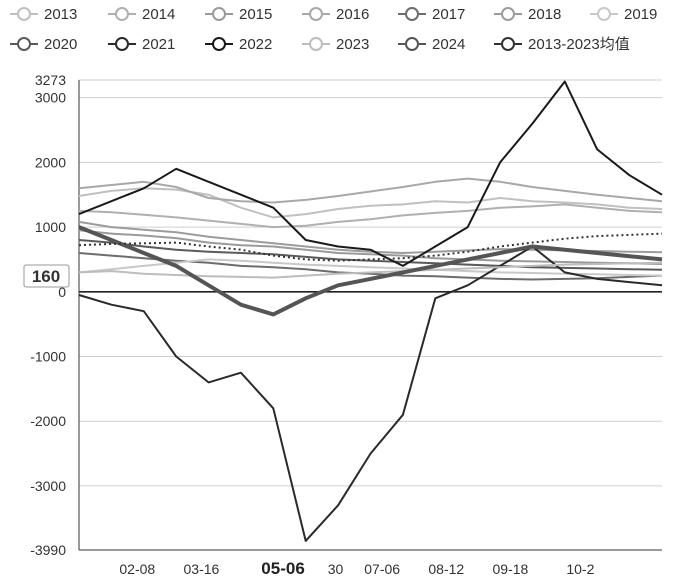 The width and height of the screenshot is (676, 583). I want to click on y-tick-label: -3000, so click(48, 486).